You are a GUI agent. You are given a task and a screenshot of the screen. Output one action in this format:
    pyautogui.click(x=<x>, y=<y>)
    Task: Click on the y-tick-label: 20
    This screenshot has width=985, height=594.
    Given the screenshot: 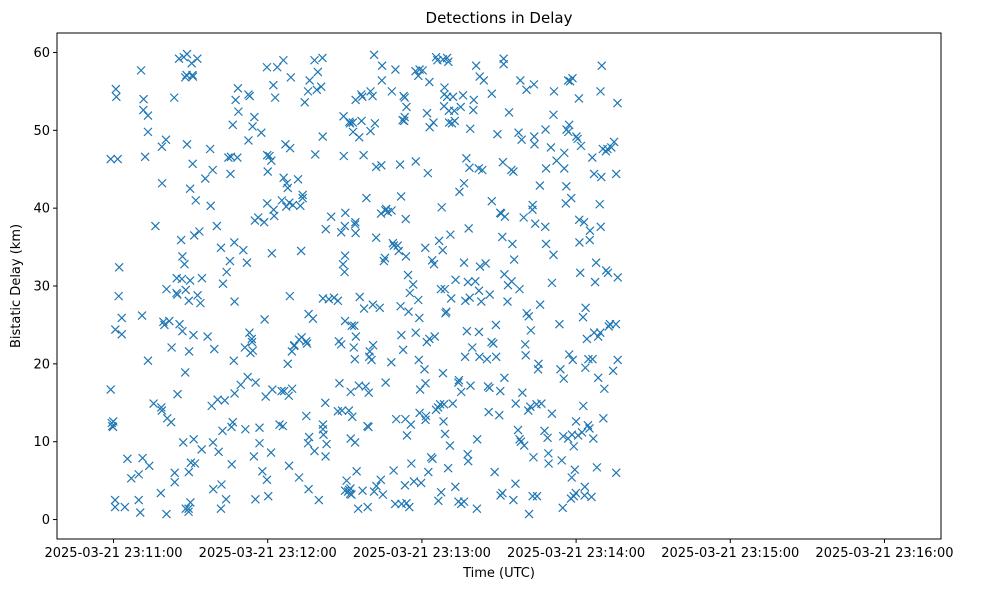 What is the action you would take?
    pyautogui.click(x=41, y=364)
    